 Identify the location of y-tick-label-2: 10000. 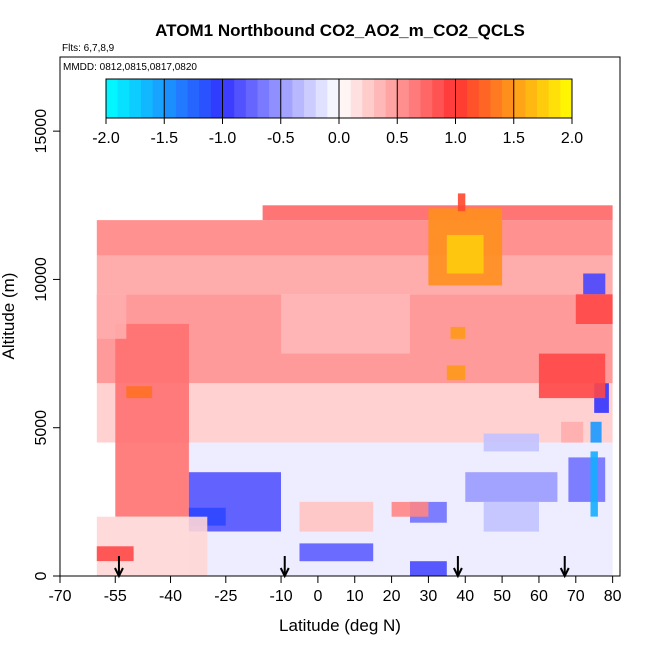
(41, 279).